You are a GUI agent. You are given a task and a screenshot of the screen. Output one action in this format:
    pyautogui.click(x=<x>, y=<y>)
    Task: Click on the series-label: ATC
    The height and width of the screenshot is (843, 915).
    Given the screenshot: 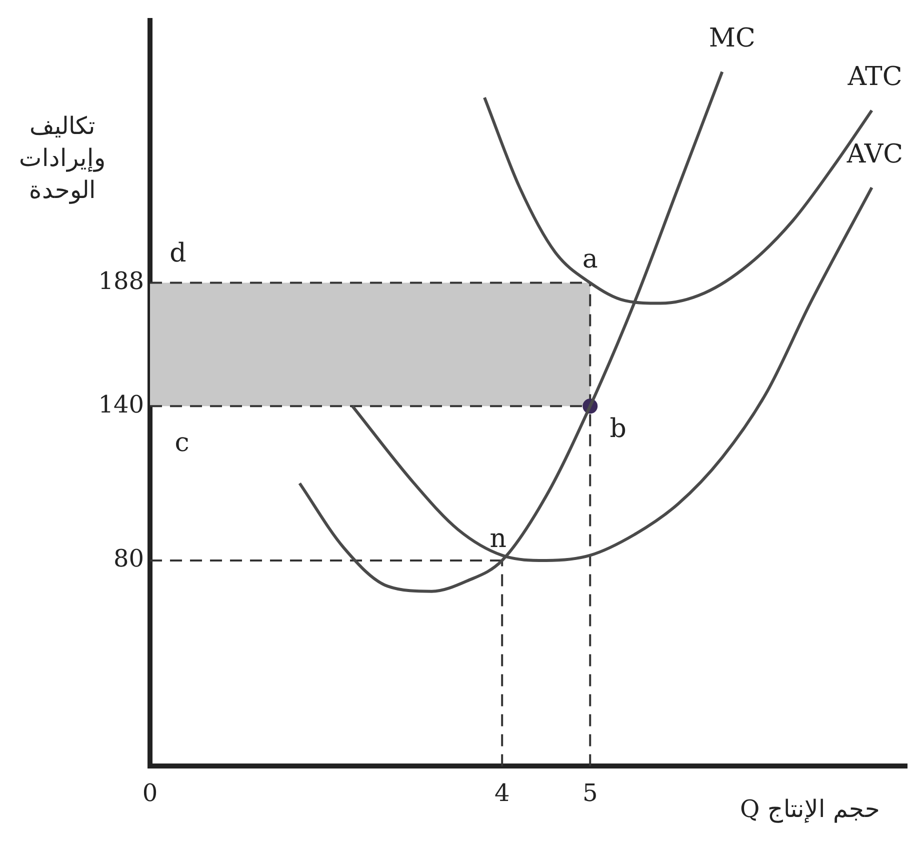 What is the action you would take?
    pyautogui.click(x=874, y=77)
    